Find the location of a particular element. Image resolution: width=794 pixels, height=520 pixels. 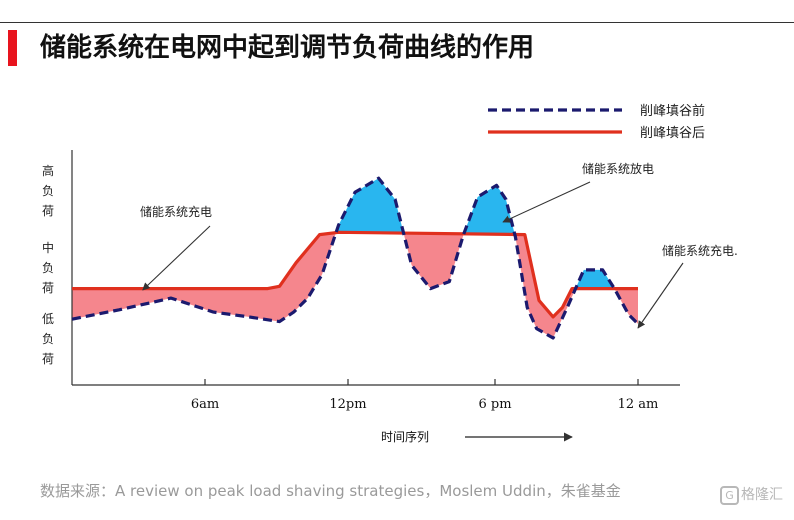

y-level-label-2-0: 低 is located at coordinates (48, 319).